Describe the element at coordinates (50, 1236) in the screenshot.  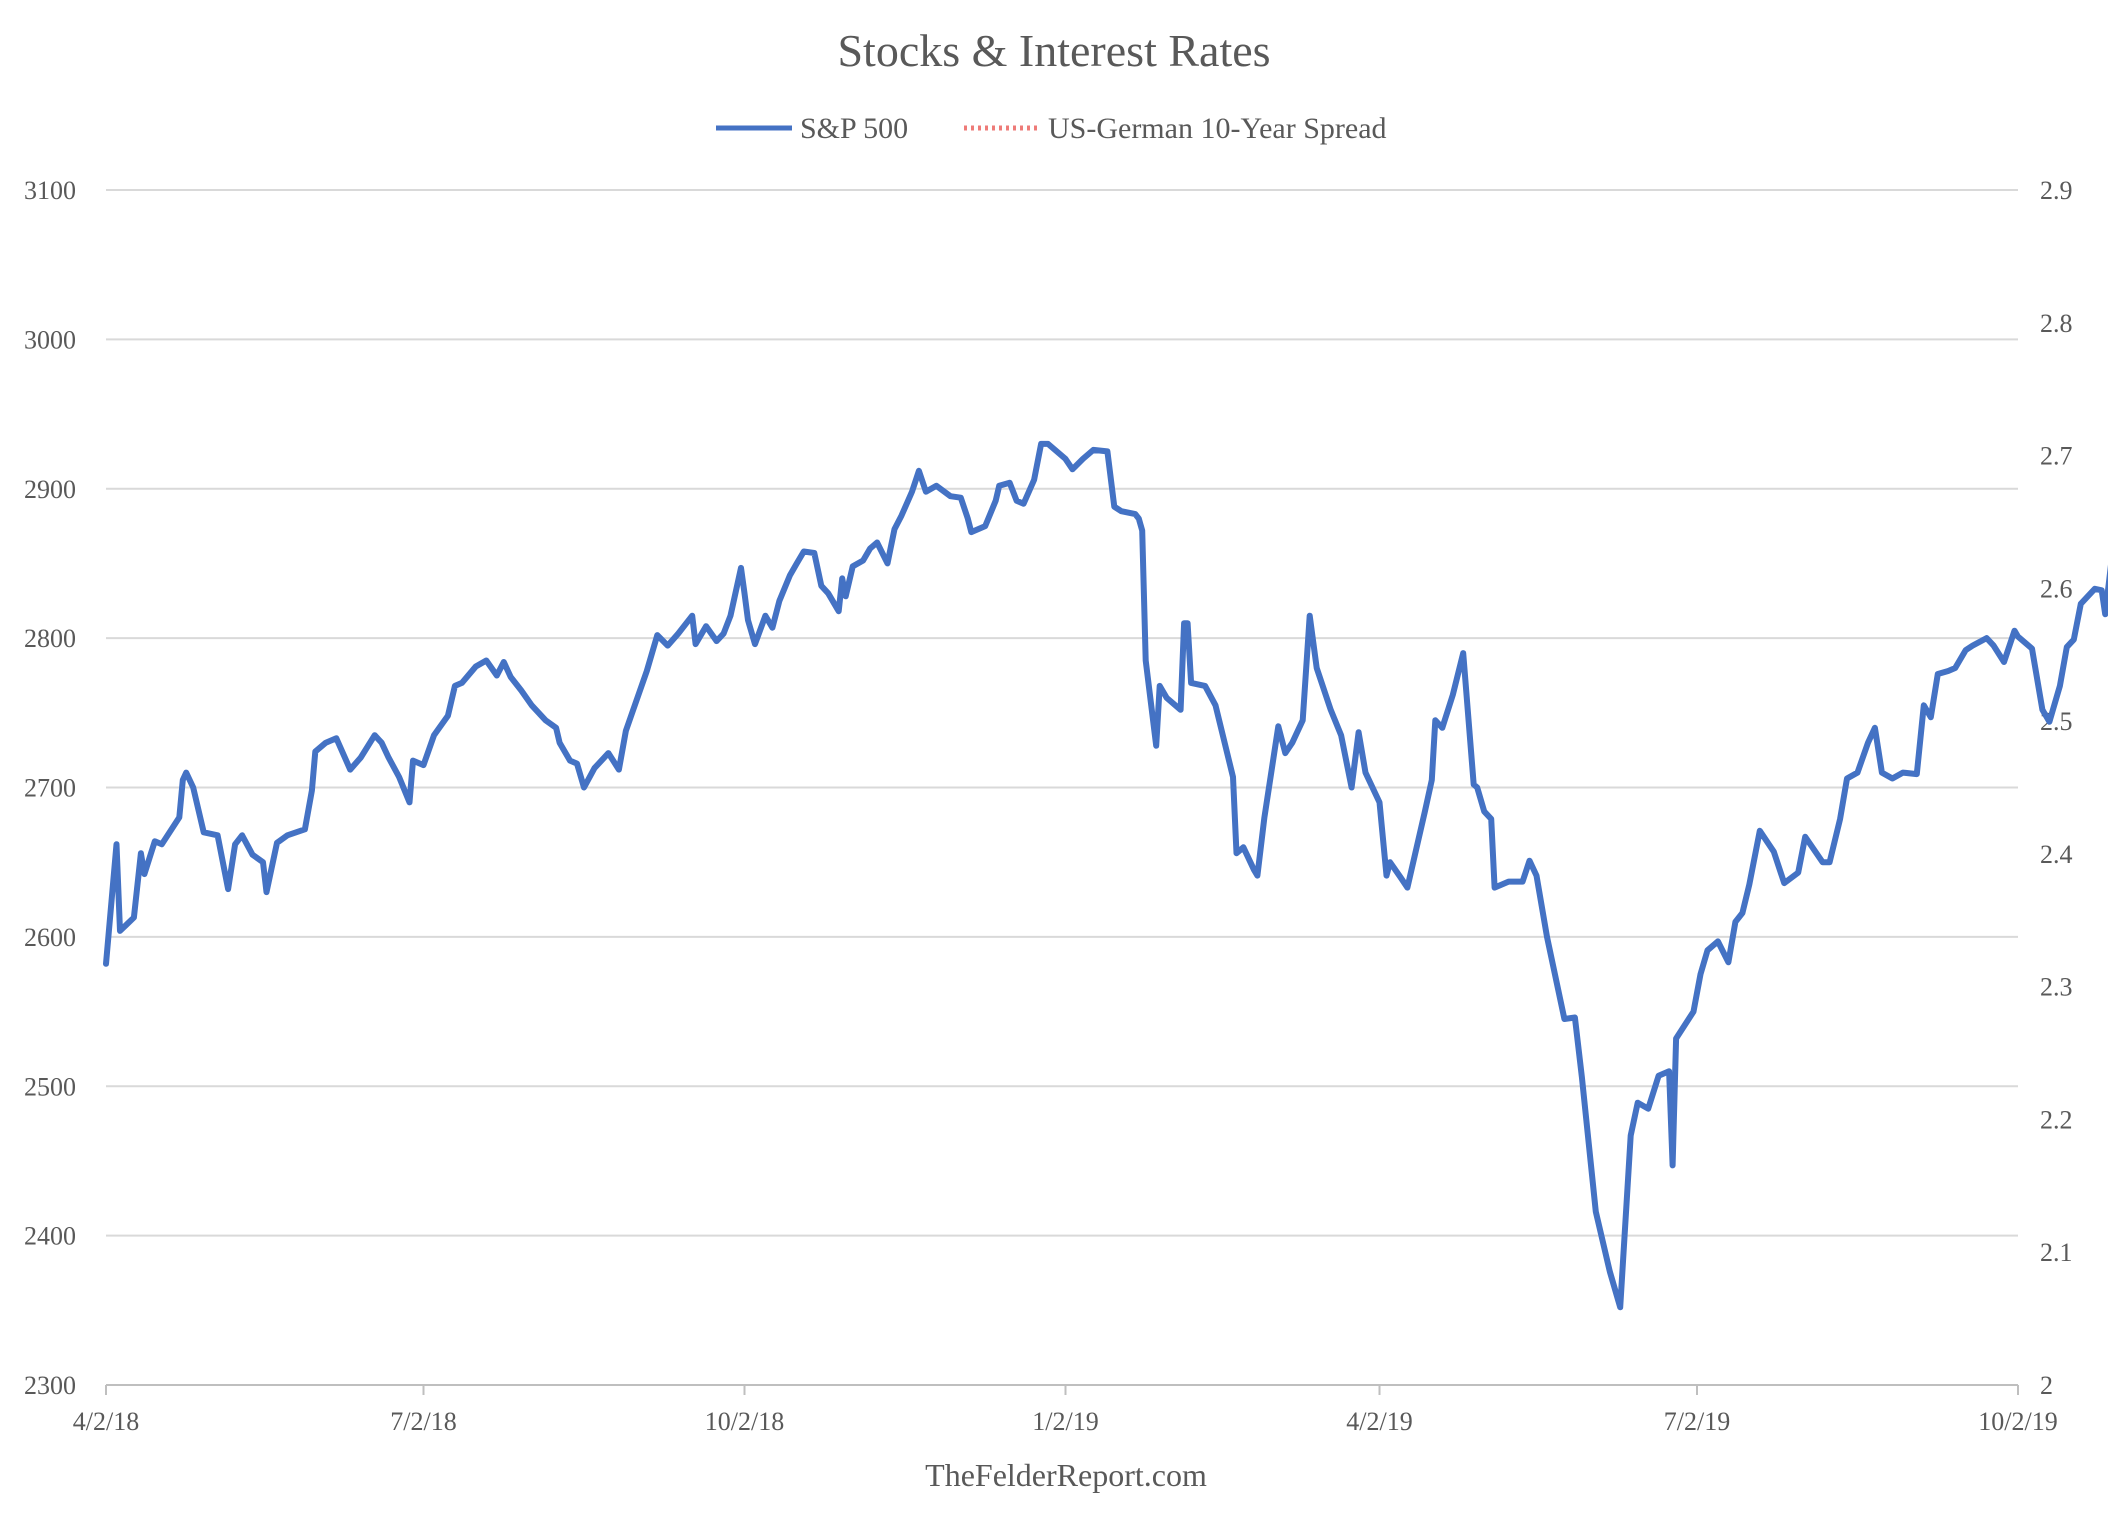
I see `y-left-tick-label: 2400` at that location.